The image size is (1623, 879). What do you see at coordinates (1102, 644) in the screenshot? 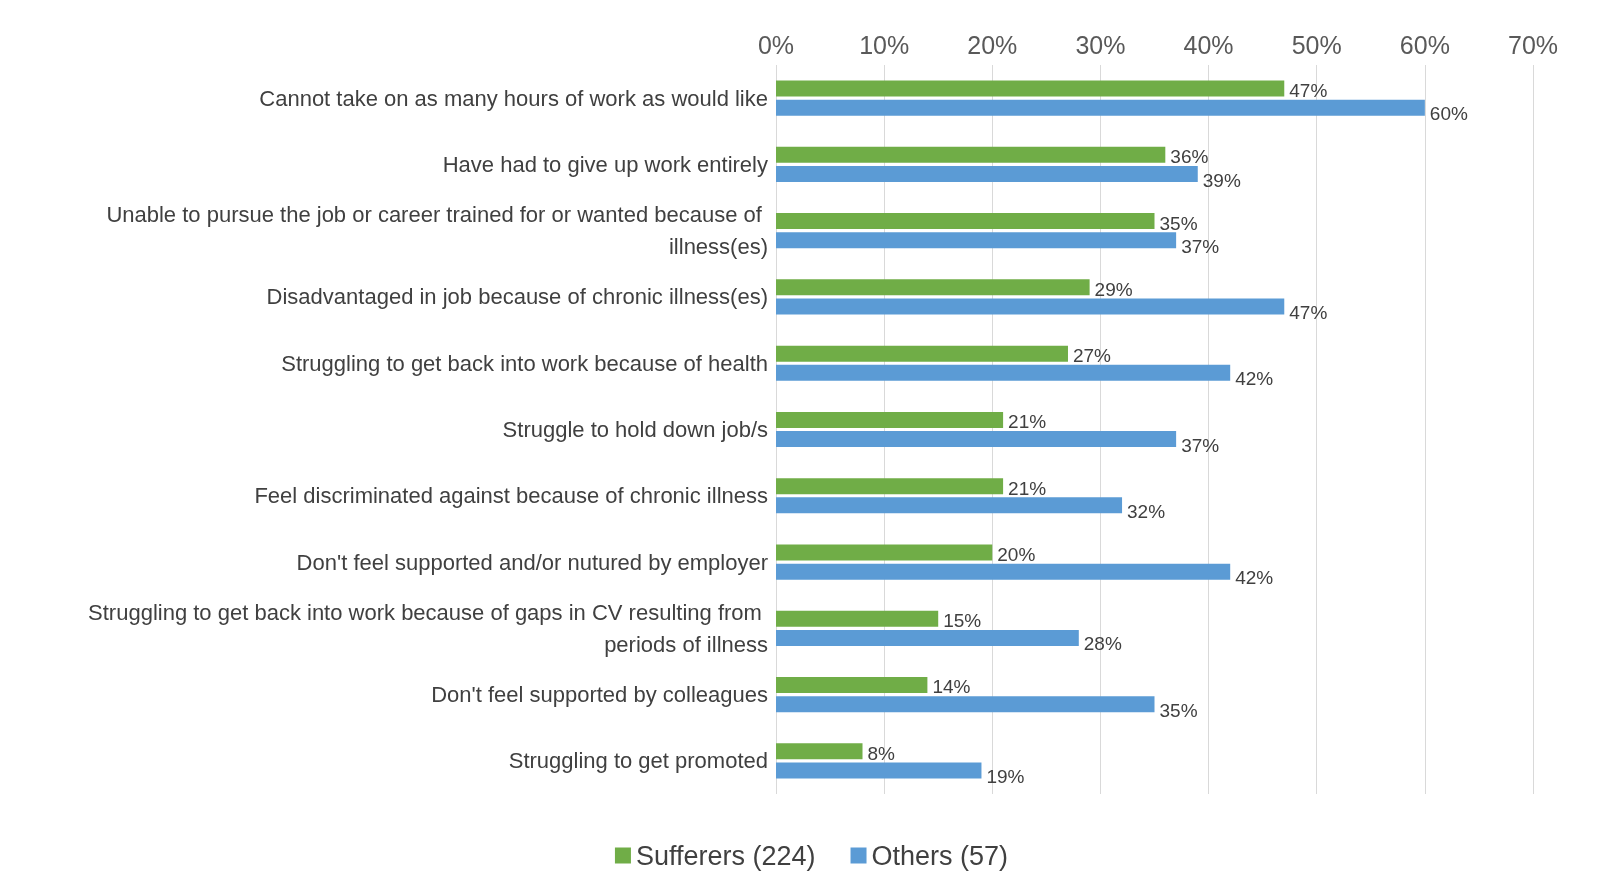
I see `data-label: 28%` at bounding box center [1102, 644].